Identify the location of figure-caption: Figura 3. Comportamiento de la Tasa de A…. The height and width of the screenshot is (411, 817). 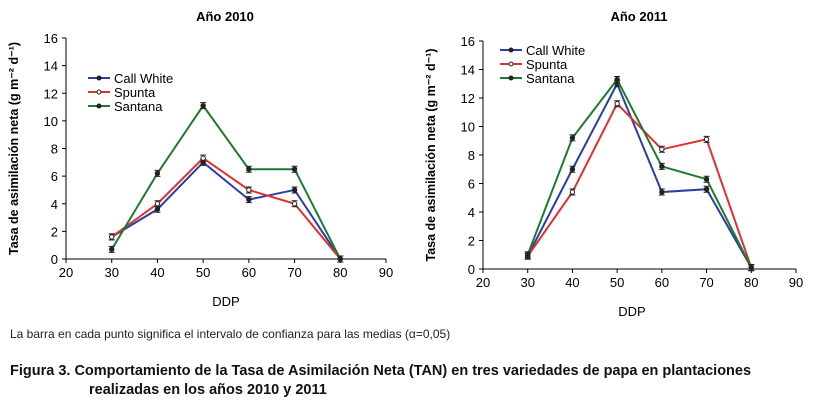
(380, 381).